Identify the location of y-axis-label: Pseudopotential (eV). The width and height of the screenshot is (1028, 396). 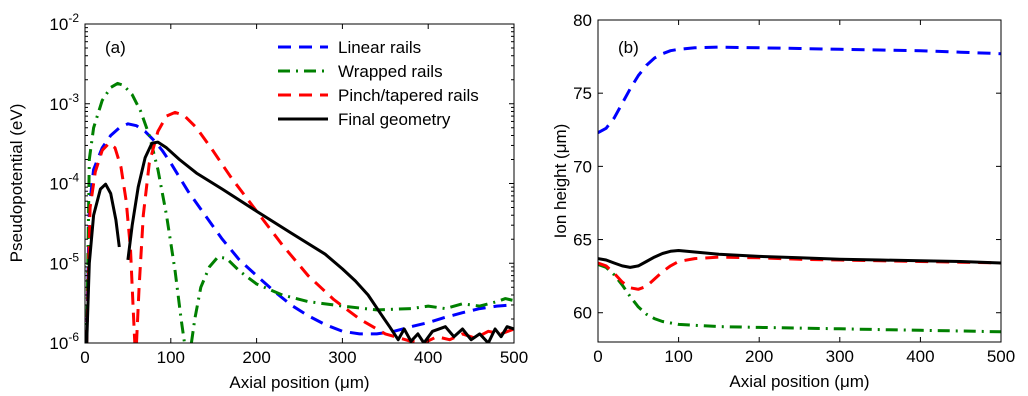
(16, 183).